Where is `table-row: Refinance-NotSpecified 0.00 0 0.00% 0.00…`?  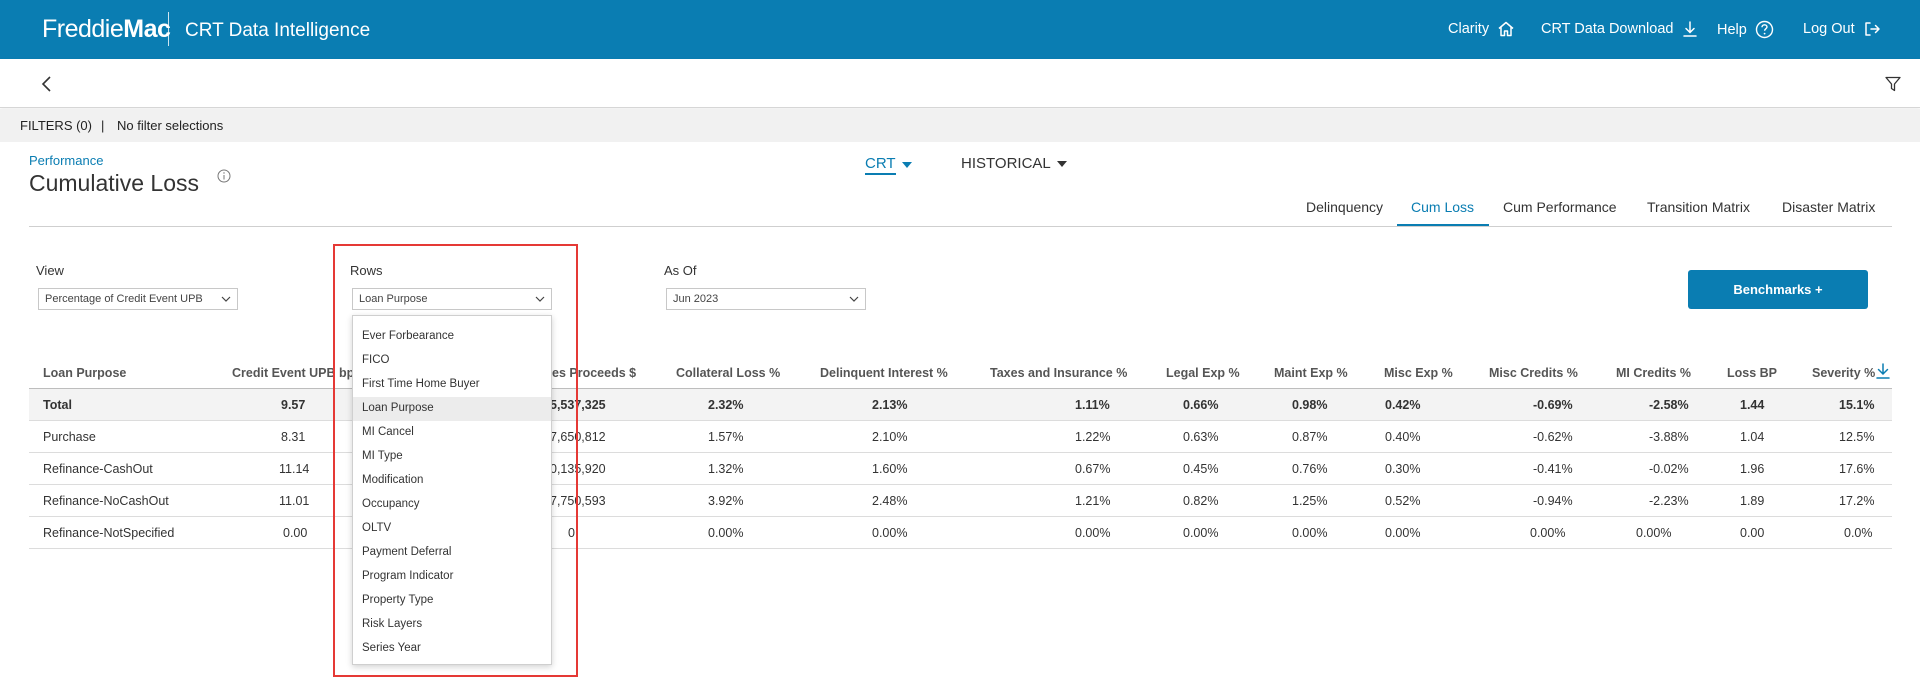 table-row: Refinance-NotSpecified 0.00 0 0.00% 0.00… is located at coordinates (960, 533).